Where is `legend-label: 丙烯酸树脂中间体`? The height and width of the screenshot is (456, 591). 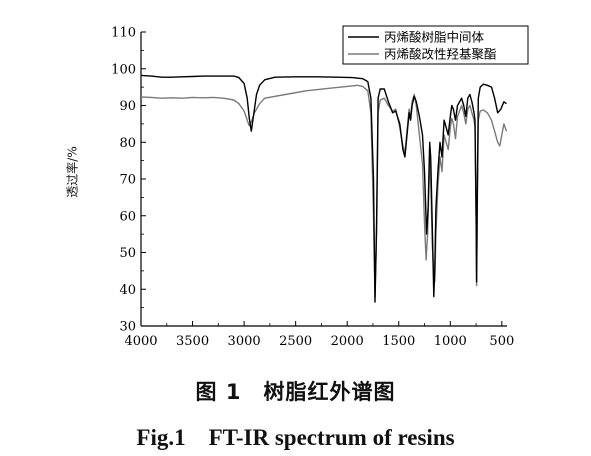
legend-label: 丙烯酸树脂中间体 is located at coordinates (434, 37).